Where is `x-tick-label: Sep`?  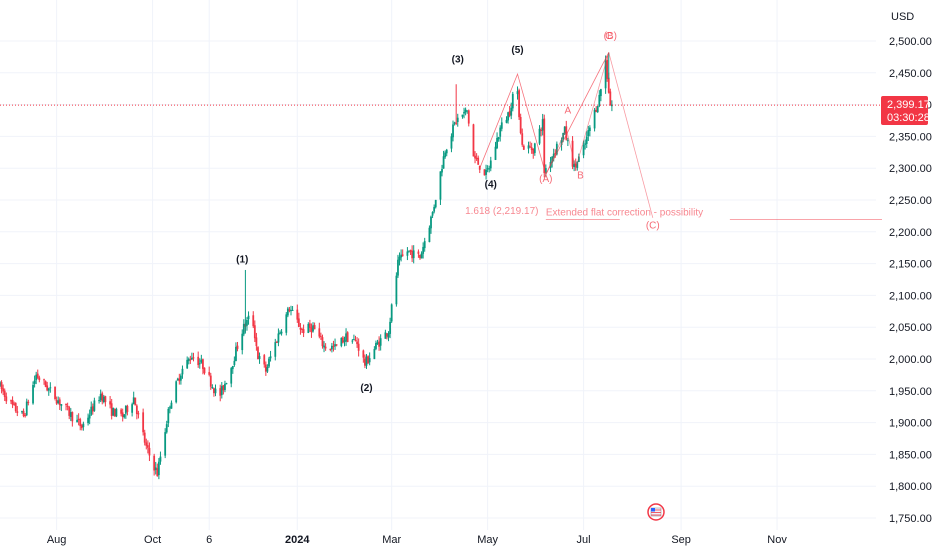 x-tick-label: Sep is located at coordinates (681, 540).